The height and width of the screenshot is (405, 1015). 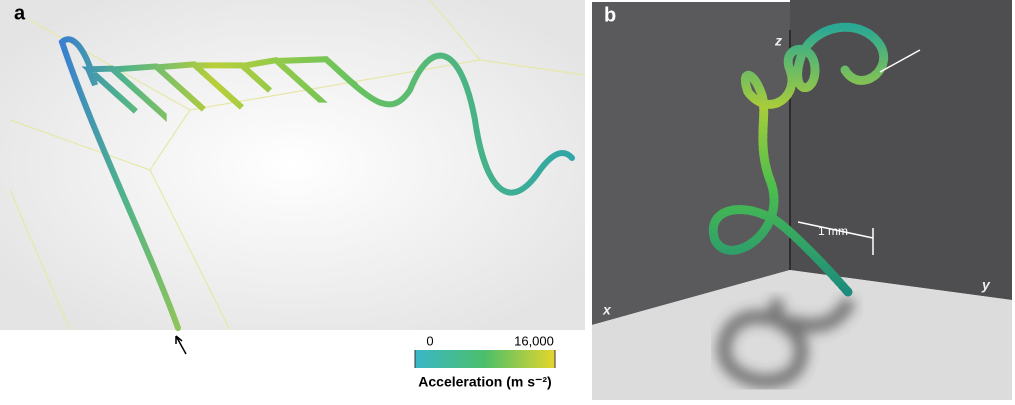 I want to click on axis-label: z, so click(x=778, y=41).